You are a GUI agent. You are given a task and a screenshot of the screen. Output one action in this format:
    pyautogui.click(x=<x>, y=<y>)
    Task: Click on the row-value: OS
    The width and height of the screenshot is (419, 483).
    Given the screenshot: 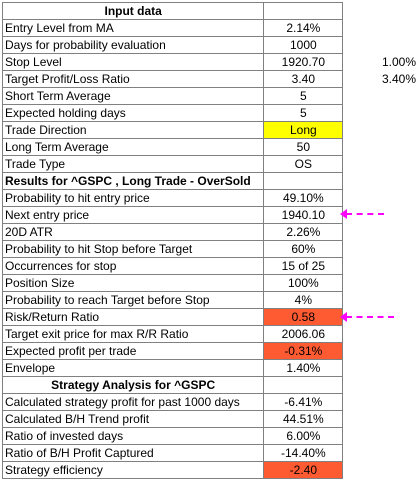 What is the action you would take?
    pyautogui.click(x=303, y=164)
    